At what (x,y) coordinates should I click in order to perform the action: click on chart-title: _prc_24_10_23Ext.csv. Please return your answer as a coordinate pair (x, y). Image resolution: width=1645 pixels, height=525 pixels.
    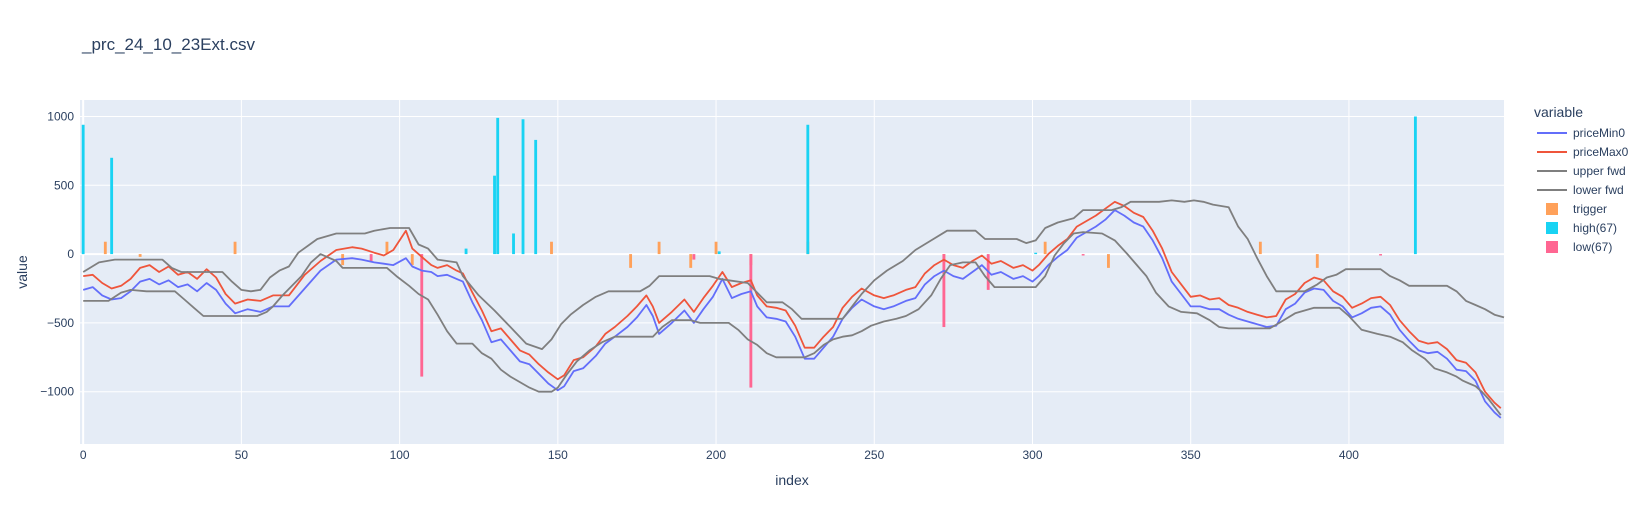
    Looking at the image, I should click on (168, 44).